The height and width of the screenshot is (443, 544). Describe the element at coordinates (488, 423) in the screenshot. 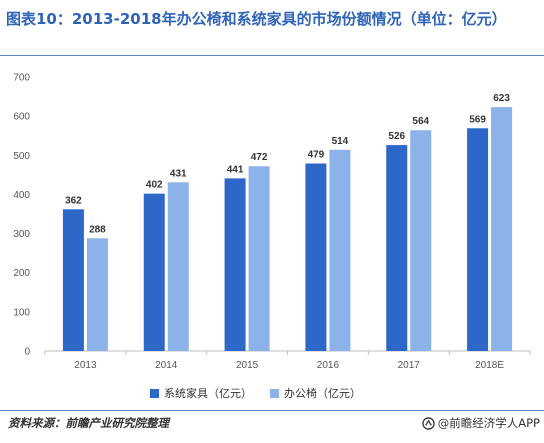

I see `brand-text: @前瞻经济学人APP` at that location.